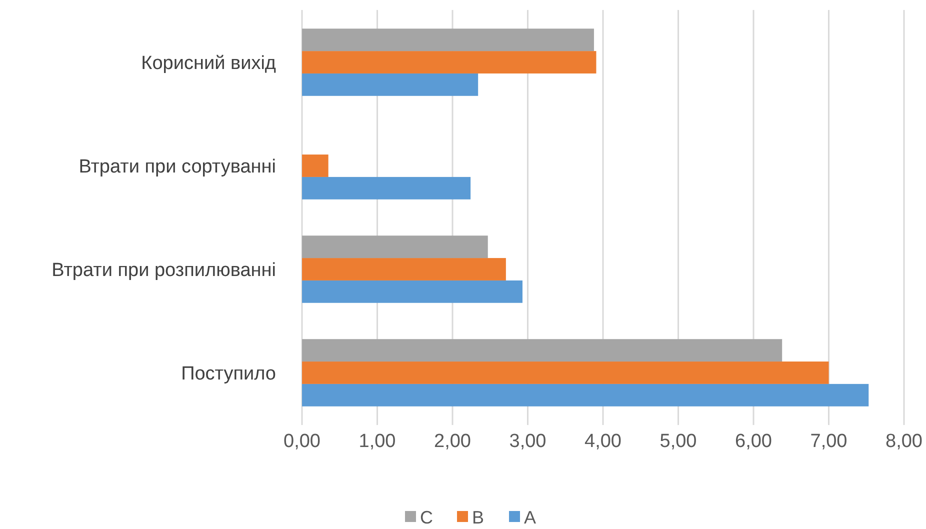  I want to click on y-tick-label: Втрати при сортуванні, so click(177, 167).